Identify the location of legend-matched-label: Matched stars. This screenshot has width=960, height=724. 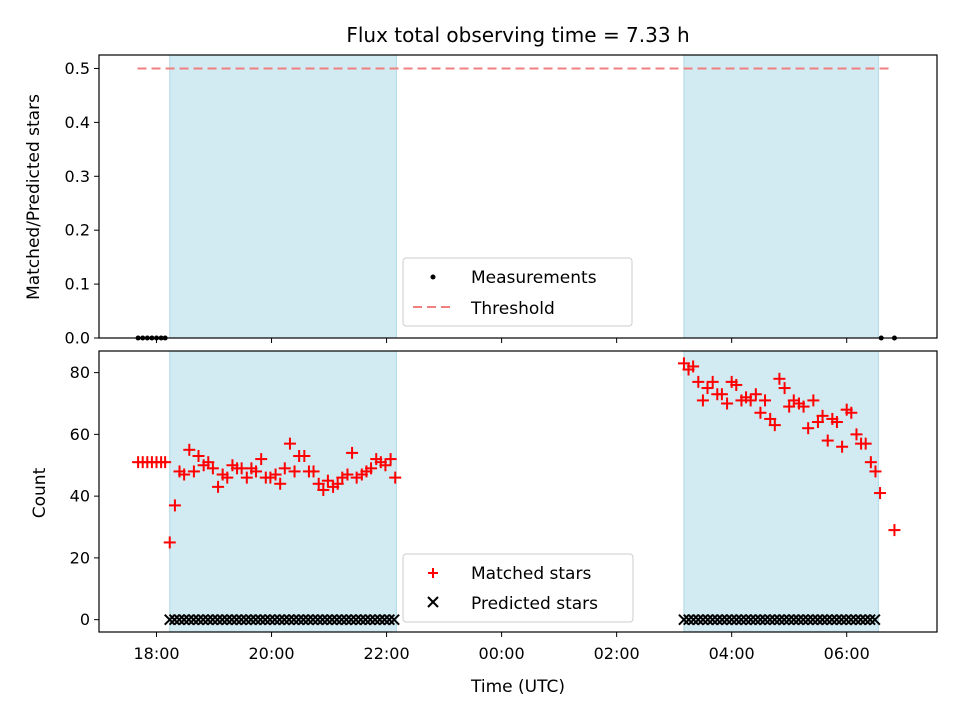
(531, 574).